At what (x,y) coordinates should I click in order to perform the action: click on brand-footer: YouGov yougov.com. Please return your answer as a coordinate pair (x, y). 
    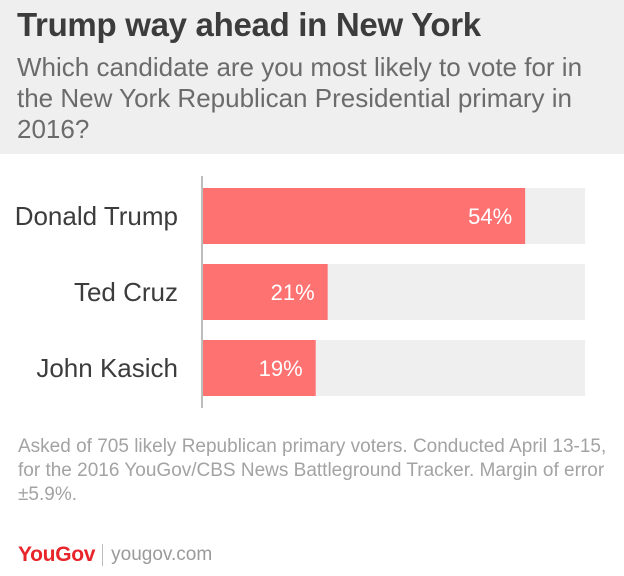
    Looking at the image, I should click on (115, 555).